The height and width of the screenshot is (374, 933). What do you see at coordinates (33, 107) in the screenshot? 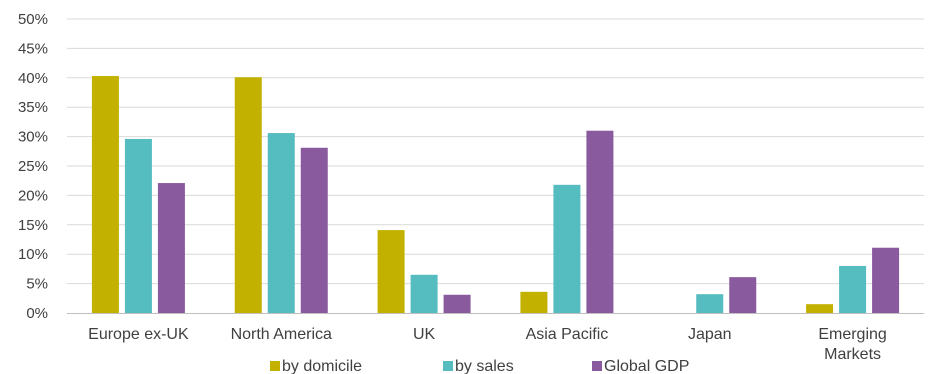
I see `y-tick-label: 35%` at bounding box center [33, 107].